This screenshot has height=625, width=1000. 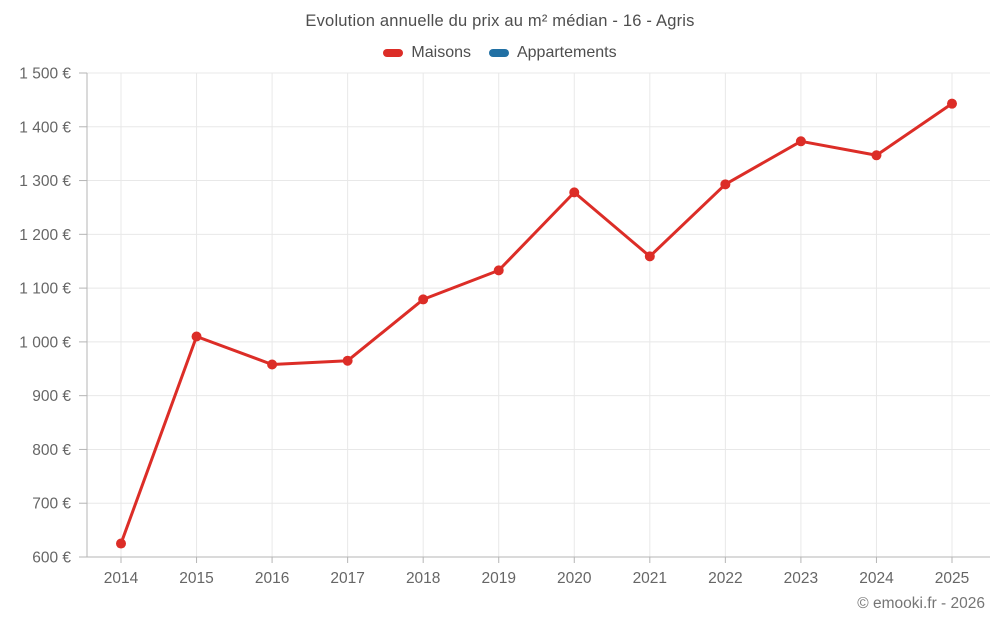 What do you see at coordinates (347, 360) in the screenshot?
I see `maisons-point-2017` at bounding box center [347, 360].